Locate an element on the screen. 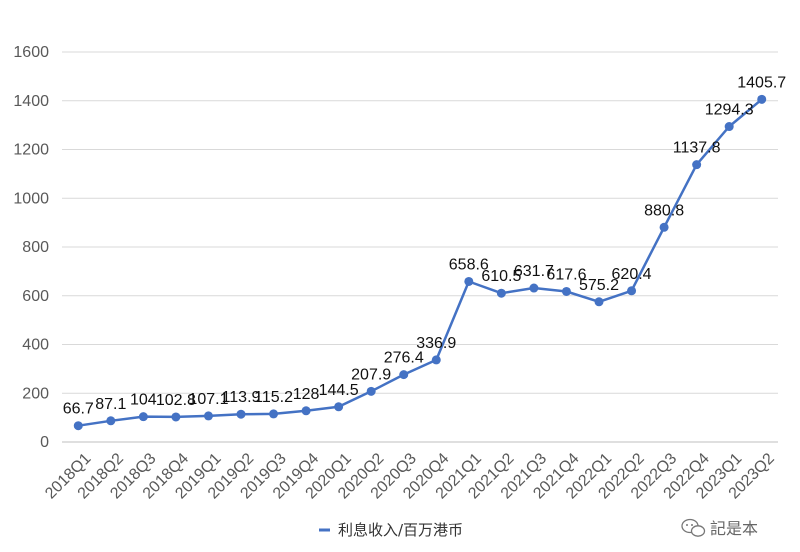 Image resolution: width=800 pixels, height=552 pixels. data-label: 1405.7 is located at coordinates (761, 82).